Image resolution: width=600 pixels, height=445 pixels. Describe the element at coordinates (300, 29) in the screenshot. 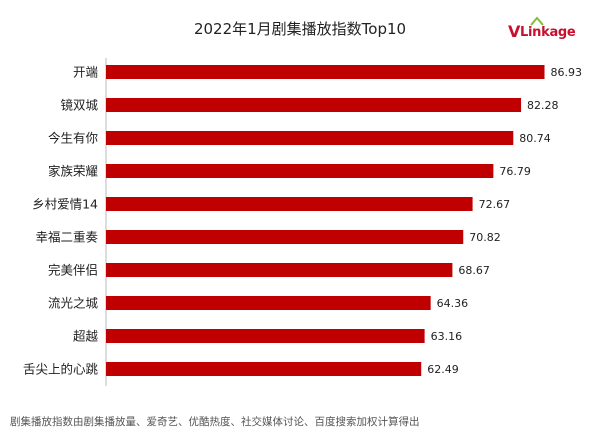

I see `chart-title: 2022年1月剧集播放指数Top10` at that location.